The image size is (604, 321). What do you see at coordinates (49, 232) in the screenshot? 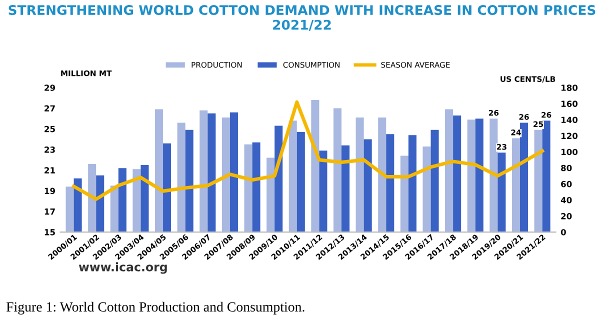
I see `y-tick-label: 15` at bounding box center [49, 232].